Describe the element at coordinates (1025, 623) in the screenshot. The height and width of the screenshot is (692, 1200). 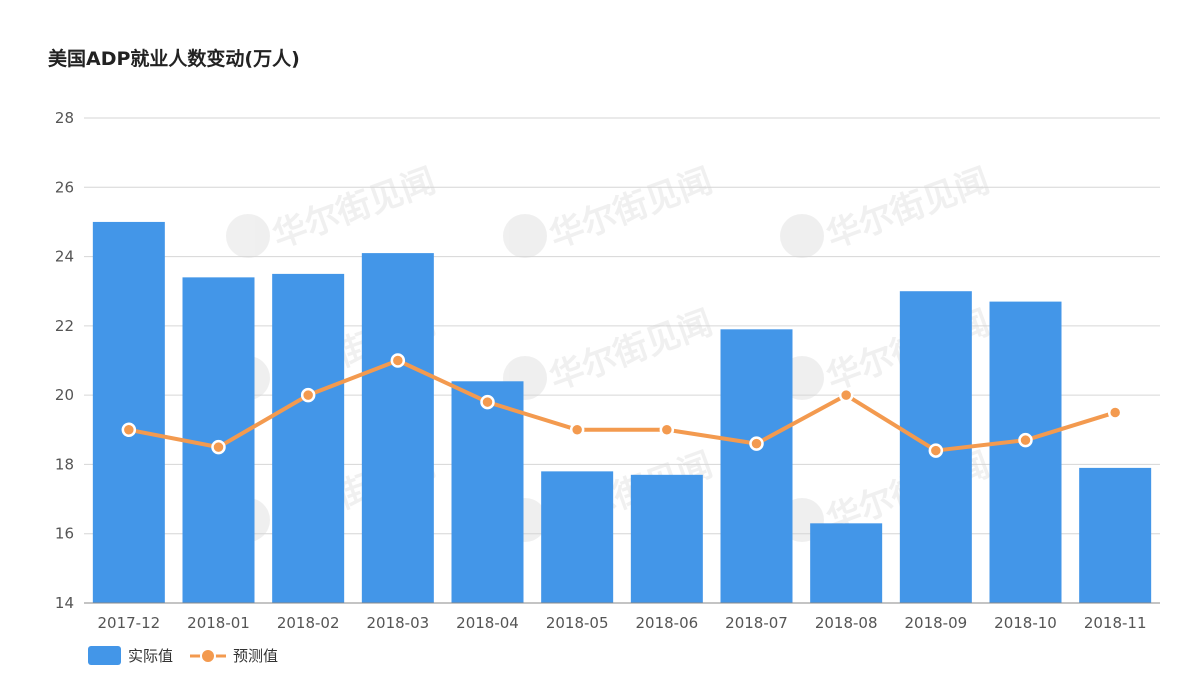
I see `x-tick-label: 2018-10` at that location.